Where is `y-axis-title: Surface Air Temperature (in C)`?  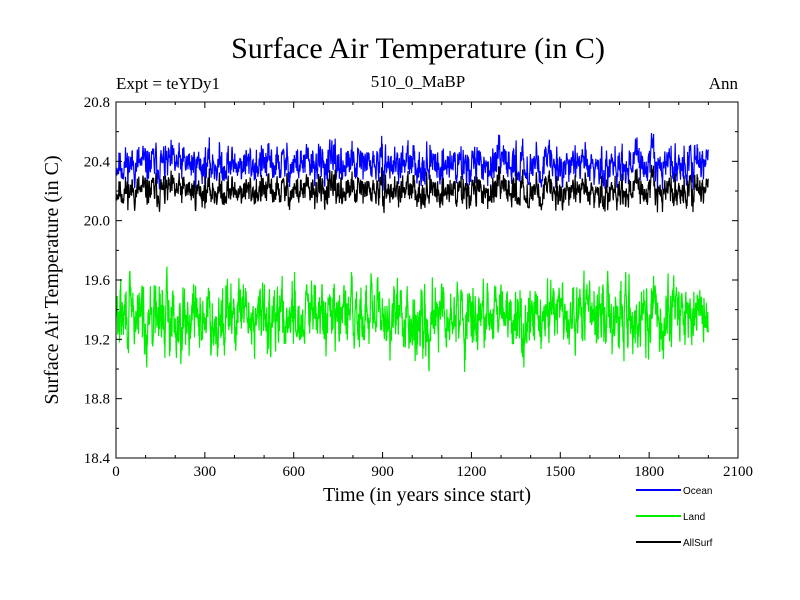 y-axis-title: Surface Air Temperature (in C) is located at coordinates (52, 279).